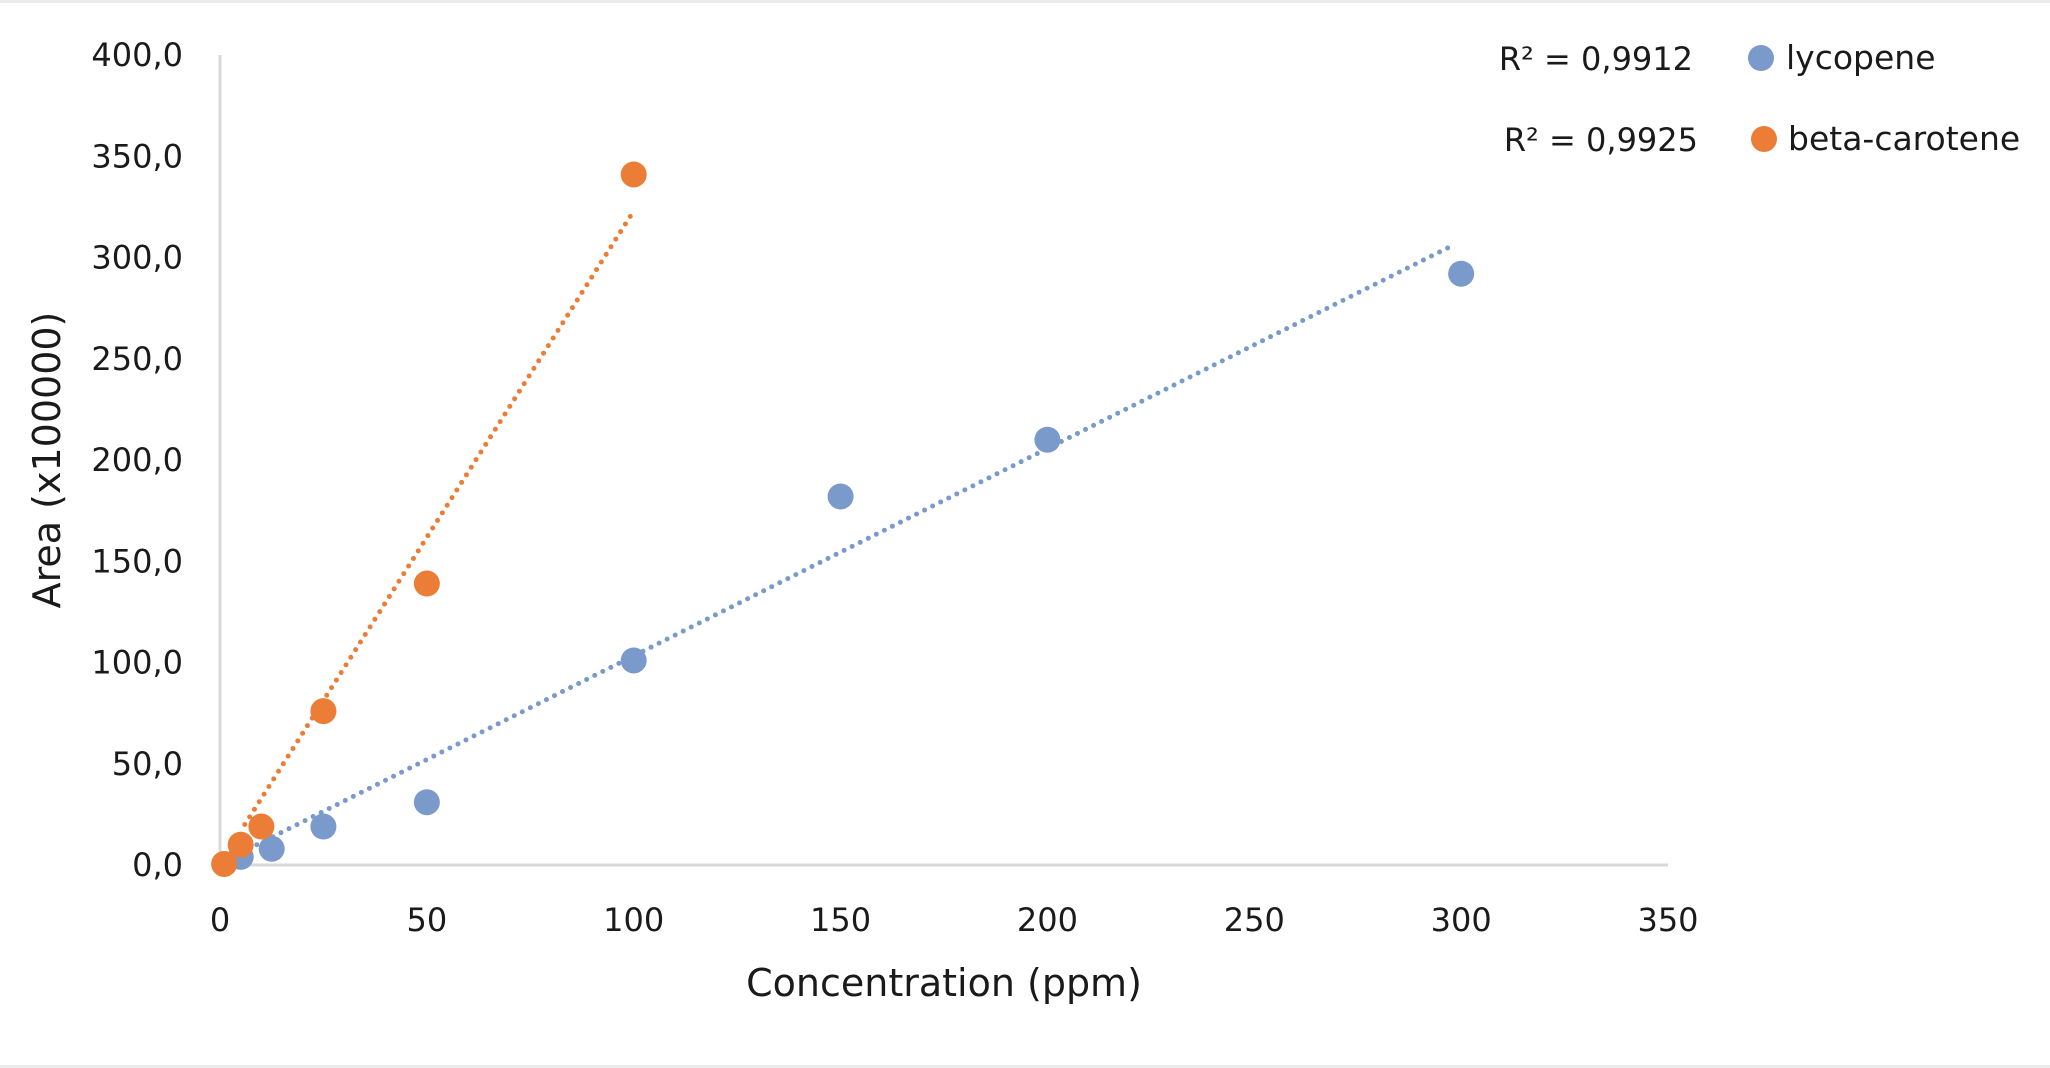 Image resolution: width=2050 pixels, height=1068 pixels. I want to click on y-tick-label: 400,0, so click(137, 55).